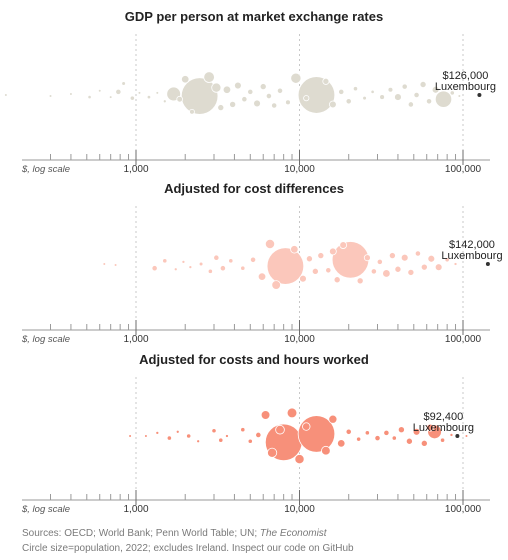  Describe the element at coordinates (254, 359) in the screenshot. I see `chart-title: Adjusted for costs and hours worked` at that location.